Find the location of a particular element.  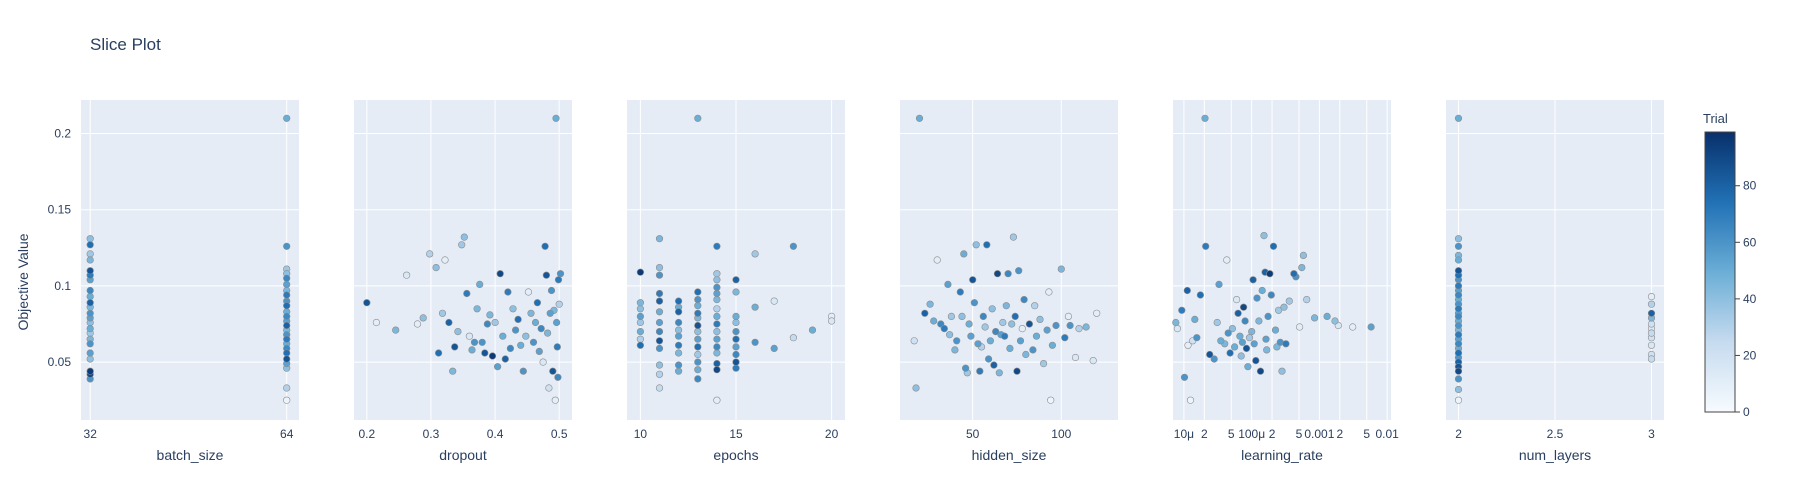

colorbar-tick-label: 20 is located at coordinates (1750, 355).